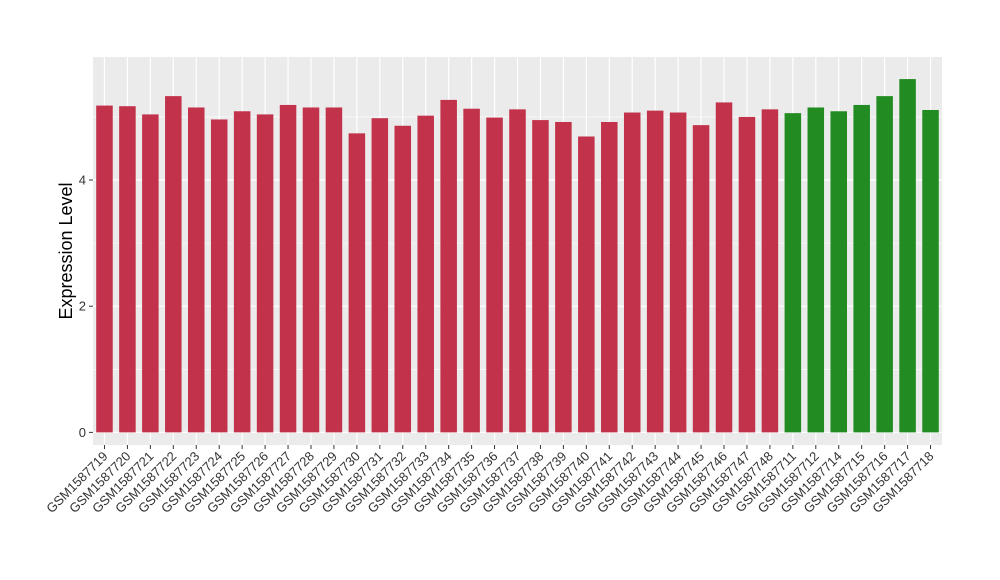 Image resolution: width=1000 pixels, height=580 pixels. Describe the element at coordinates (655, 271) in the screenshot. I see `bar-GSM1587743` at that location.